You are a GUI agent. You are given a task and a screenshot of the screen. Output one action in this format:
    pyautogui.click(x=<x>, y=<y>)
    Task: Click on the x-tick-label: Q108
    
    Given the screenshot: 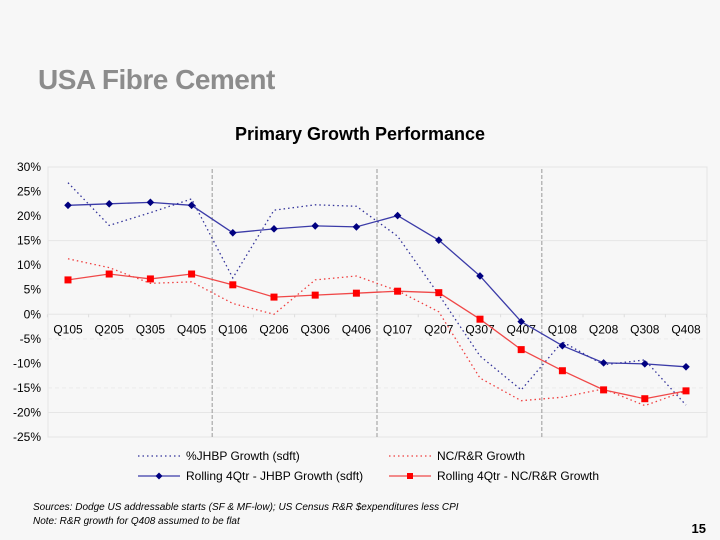 What is the action you would take?
    pyautogui.click(x=563, y=329)
    